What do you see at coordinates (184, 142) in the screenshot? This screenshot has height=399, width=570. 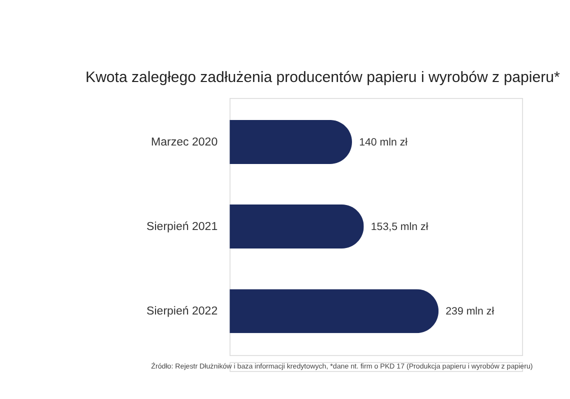 I see `y-tick-label: Marzec 2020` at bounding box center [184, 142].